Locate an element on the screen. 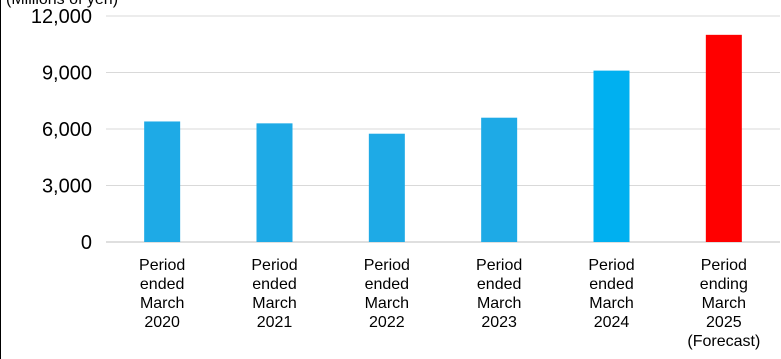 Image resolution: width=781 pixels, height=359 pixels. y-tick-label: 3,000 is located at coordinates (67, 187).